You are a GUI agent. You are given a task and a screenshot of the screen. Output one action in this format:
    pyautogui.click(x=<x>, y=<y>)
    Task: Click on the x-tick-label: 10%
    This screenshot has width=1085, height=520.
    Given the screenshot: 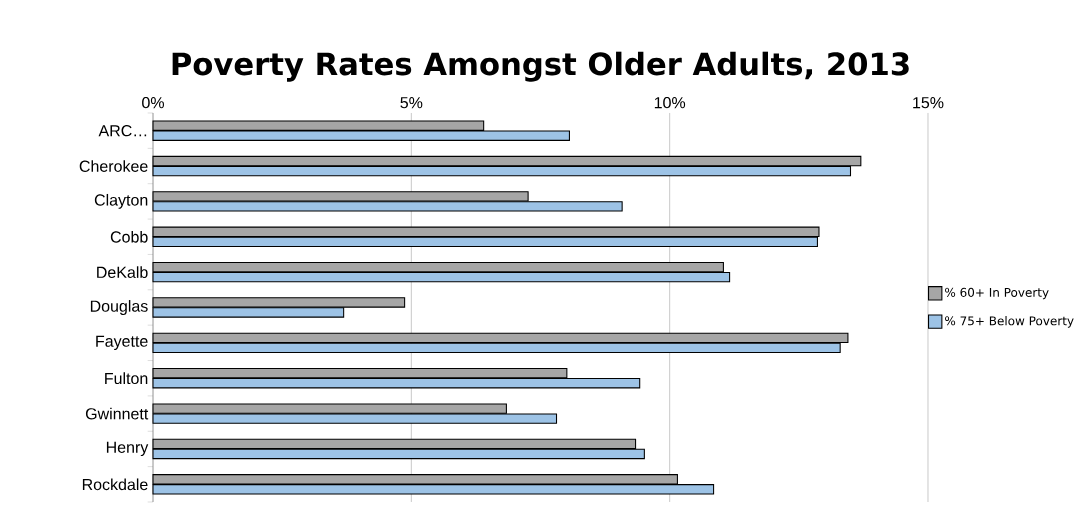 What is the action you would take?
    pyautogui.click(x=670, y=102)
    